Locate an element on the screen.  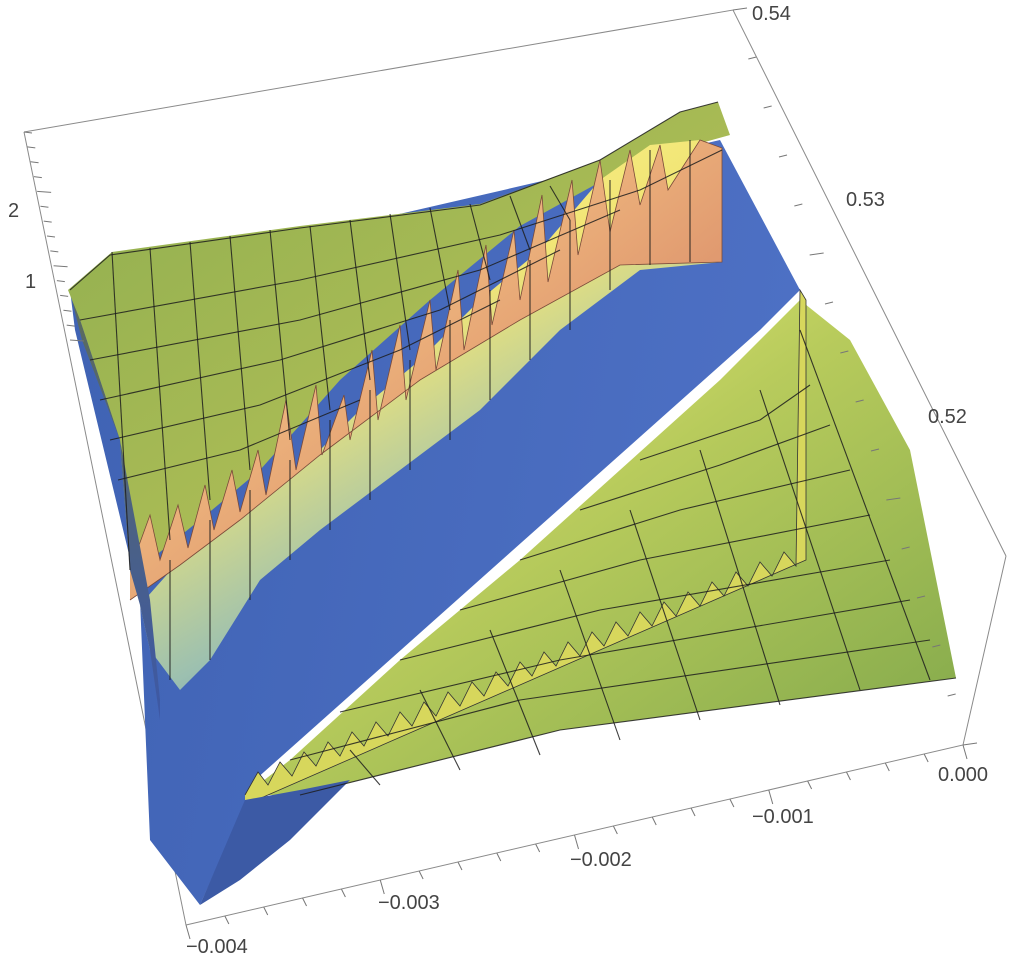
x-tick-label: 0.000 is located at coordinates (963, 775).